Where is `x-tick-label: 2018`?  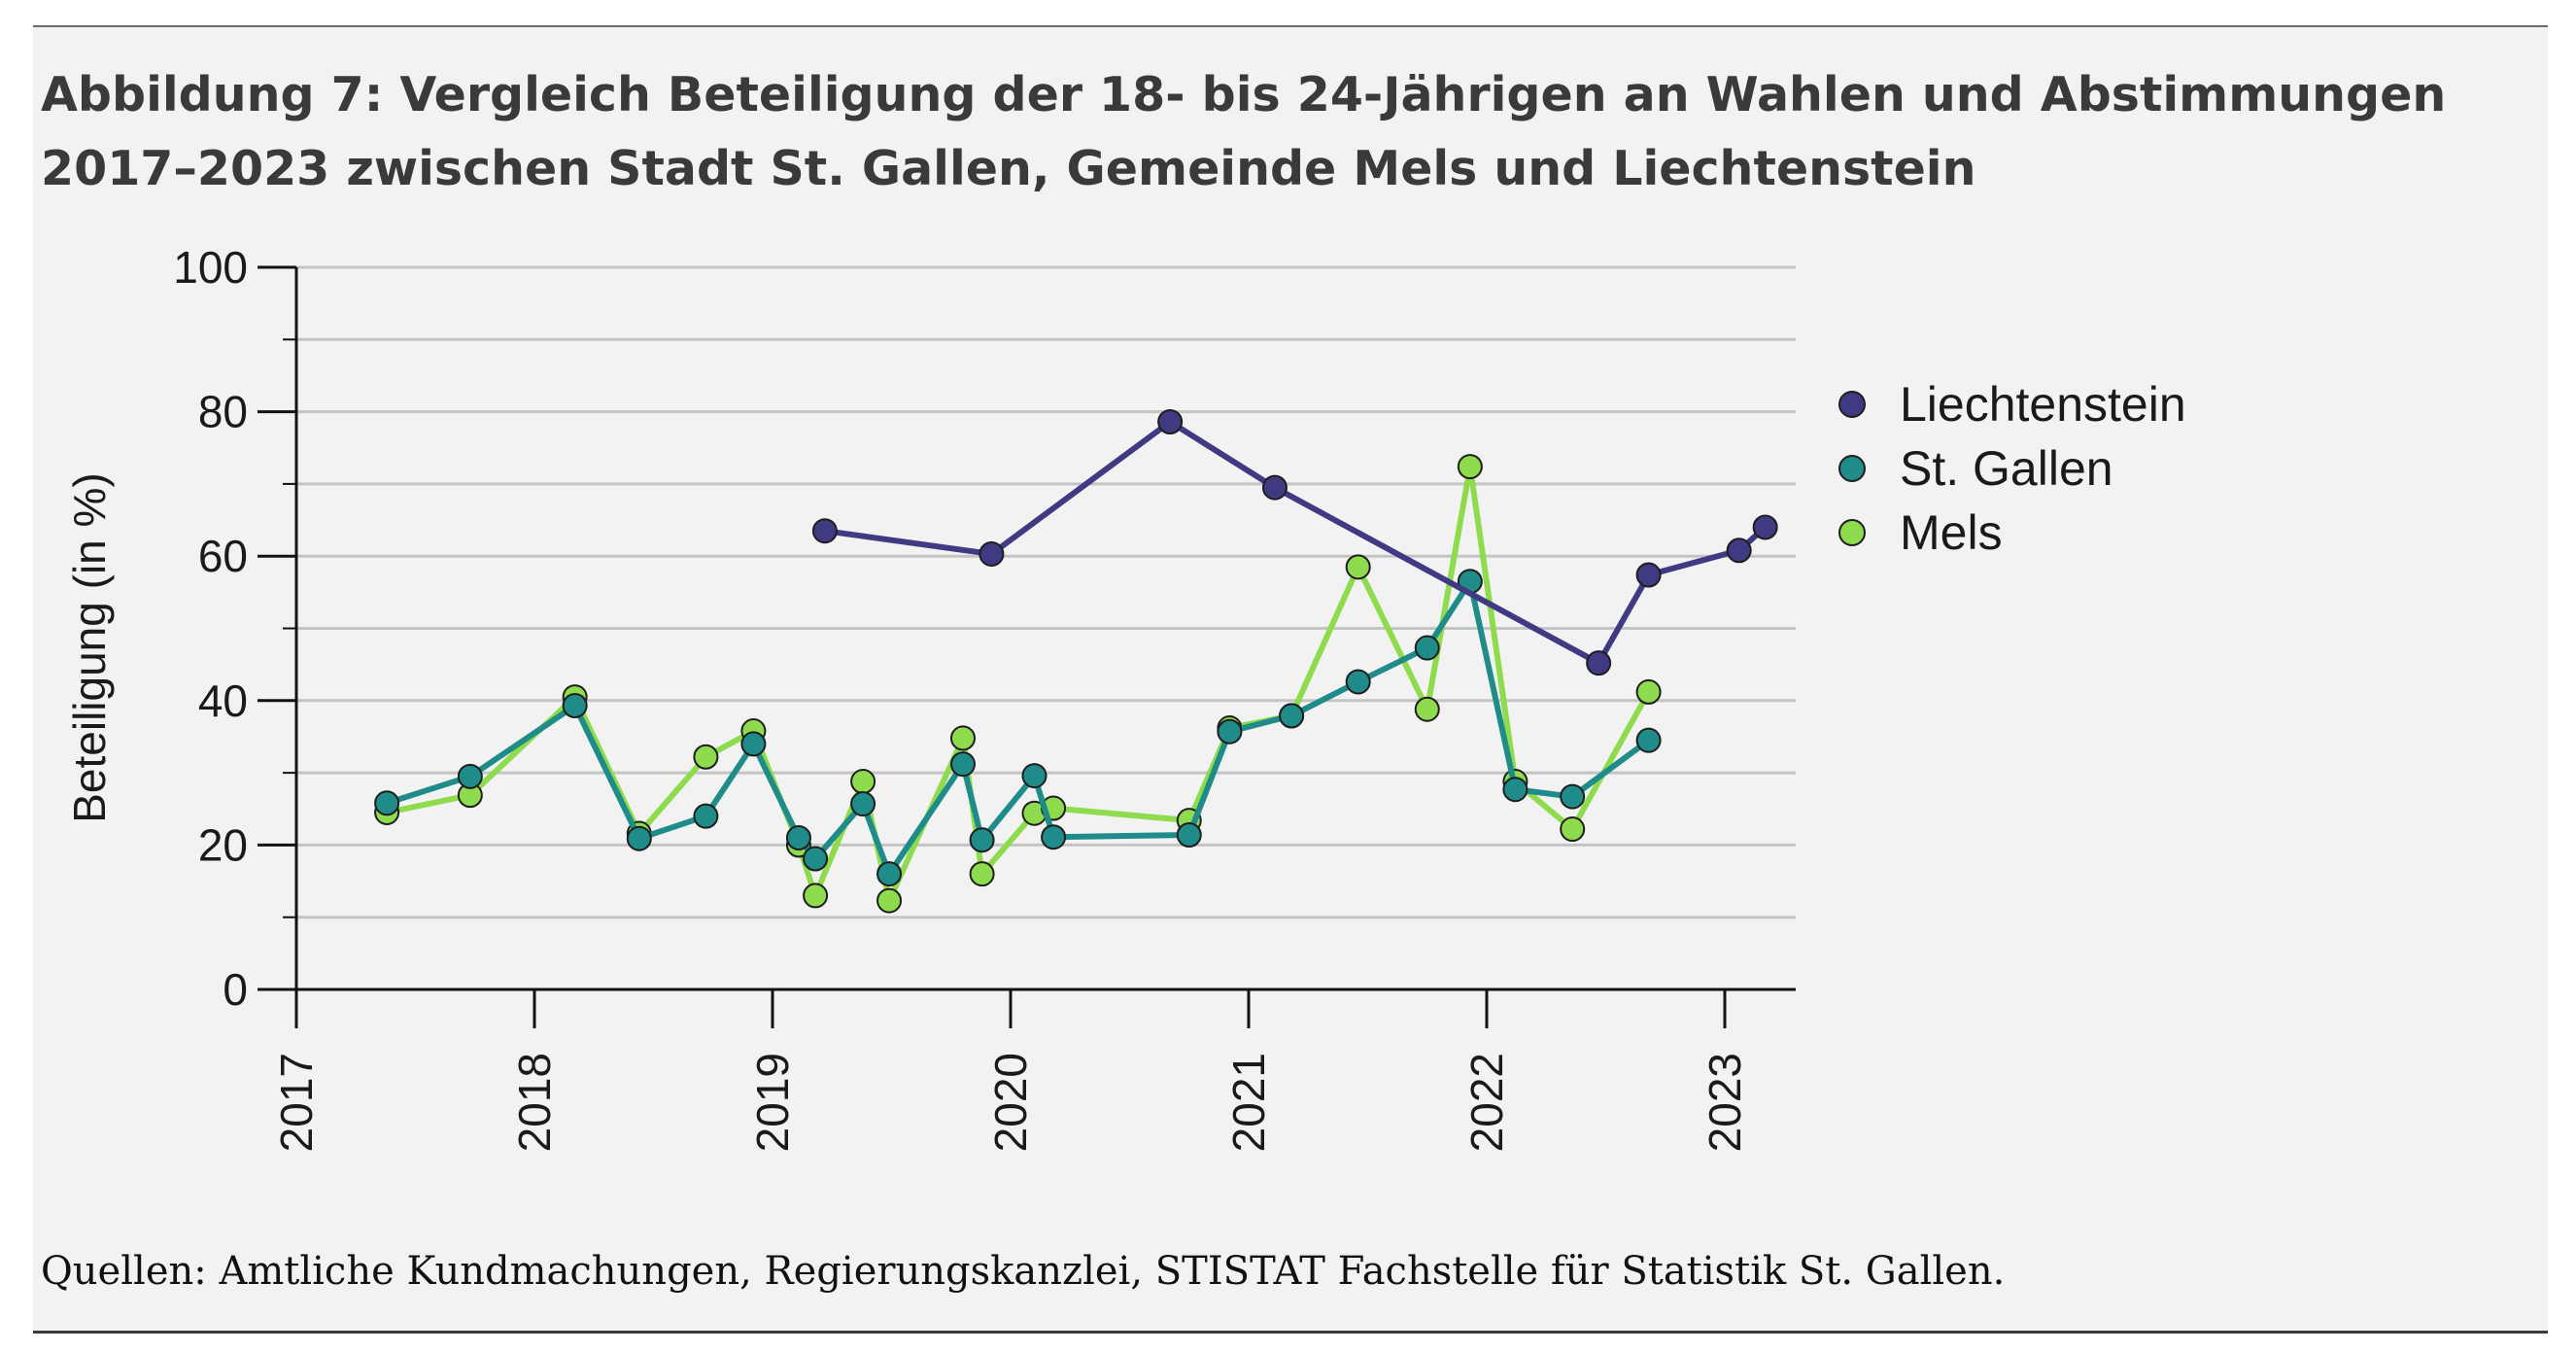
x-tick-label: 2018 is located at coordinates (534, 1102).